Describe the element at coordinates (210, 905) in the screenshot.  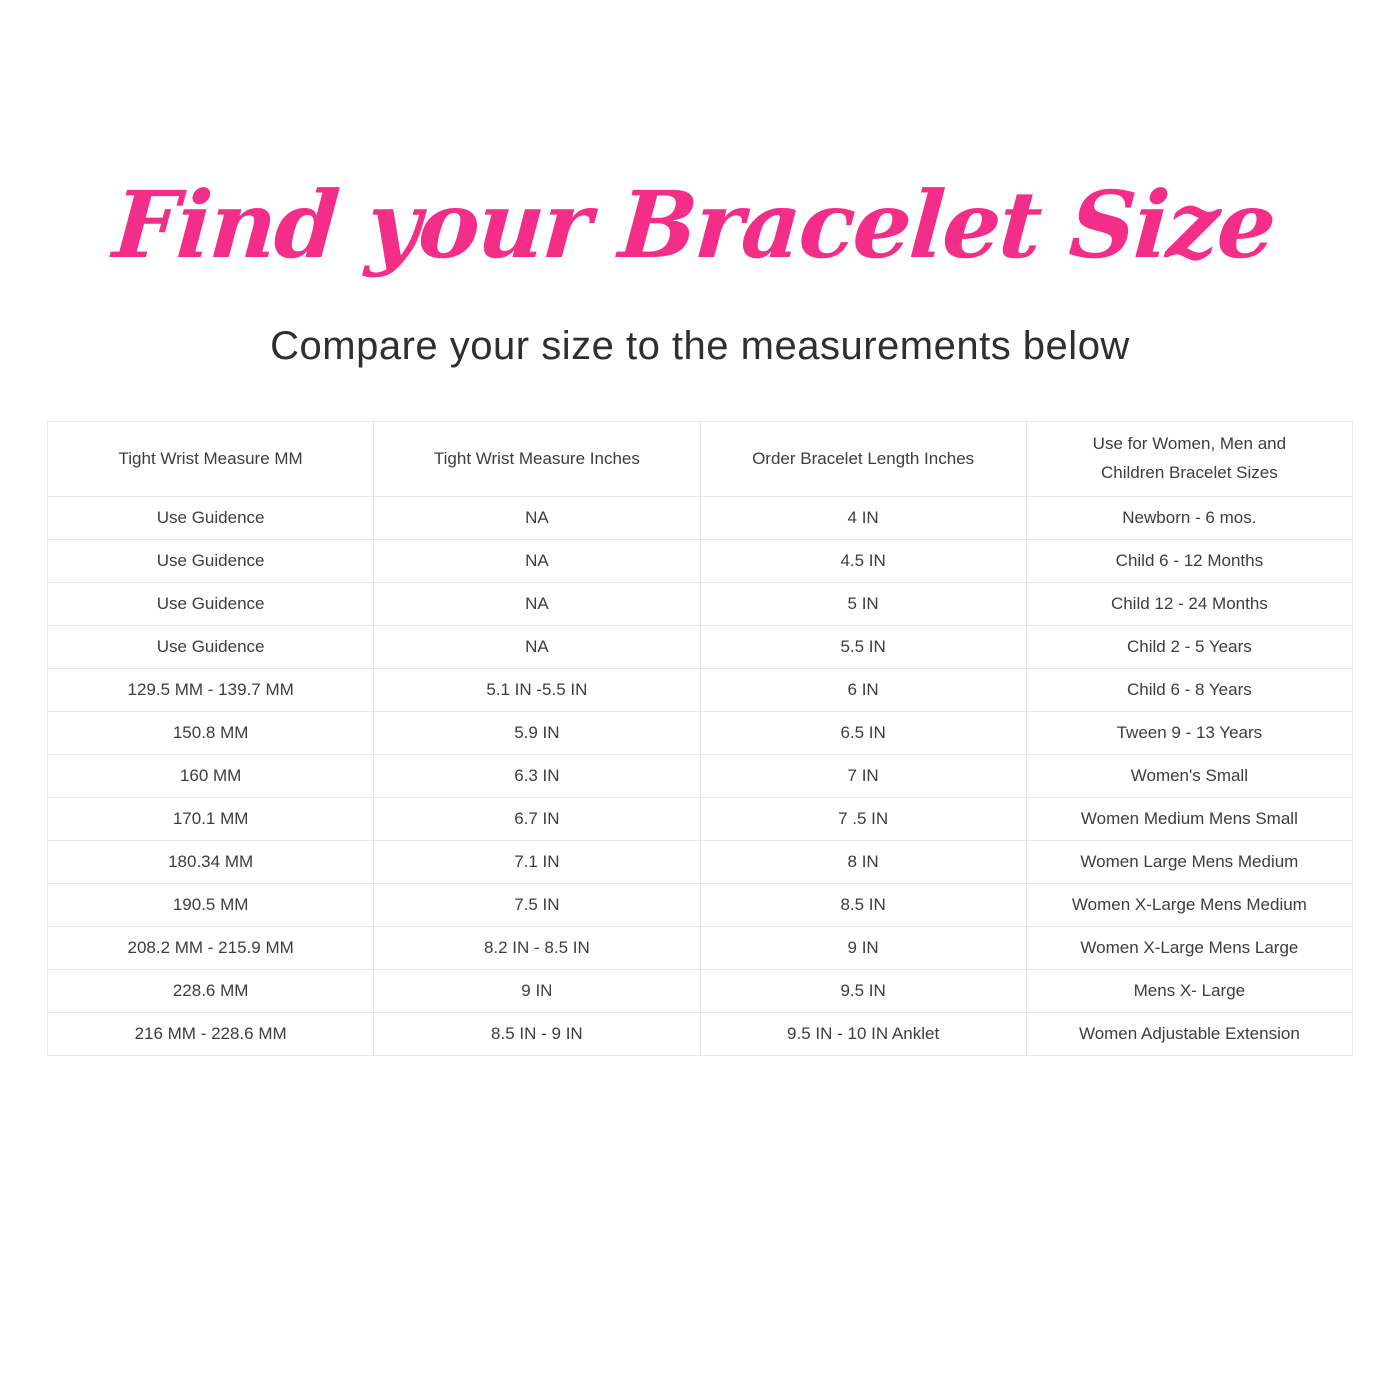
I see `cell-wrist-mm: 190.5 MM` at that location.